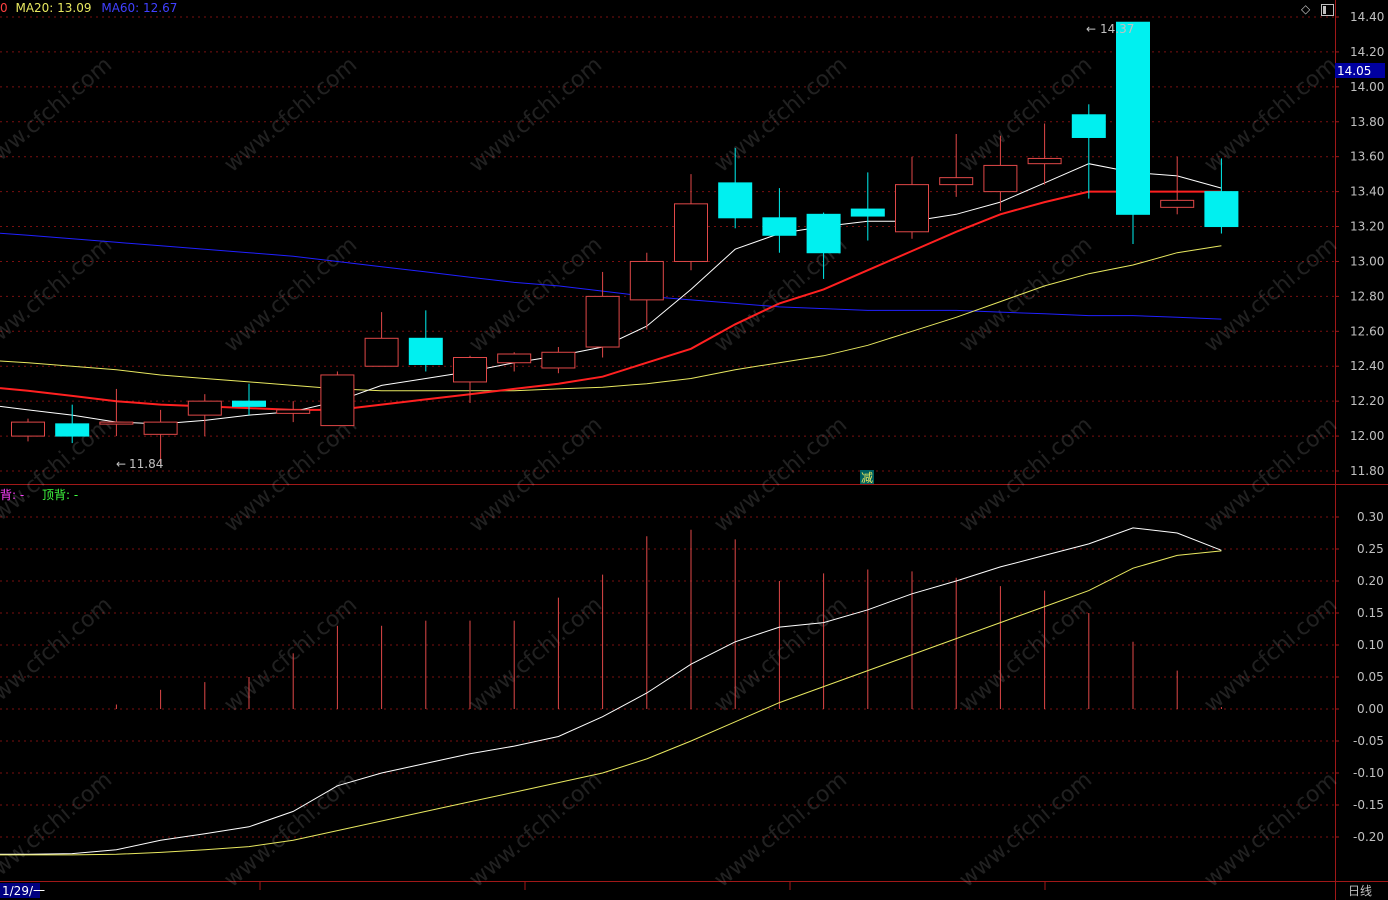  What do you see at coordinates (1370, 709) in the screenshot?
I see `macd-tick-label: 0.00` at bounding box center [1370, 709].